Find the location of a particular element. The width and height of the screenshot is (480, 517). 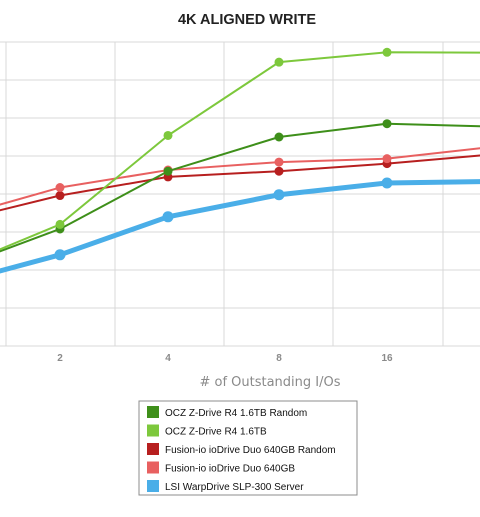

chart-title: 4K ALIGNED WRITE is located at coordinates (247, 20).